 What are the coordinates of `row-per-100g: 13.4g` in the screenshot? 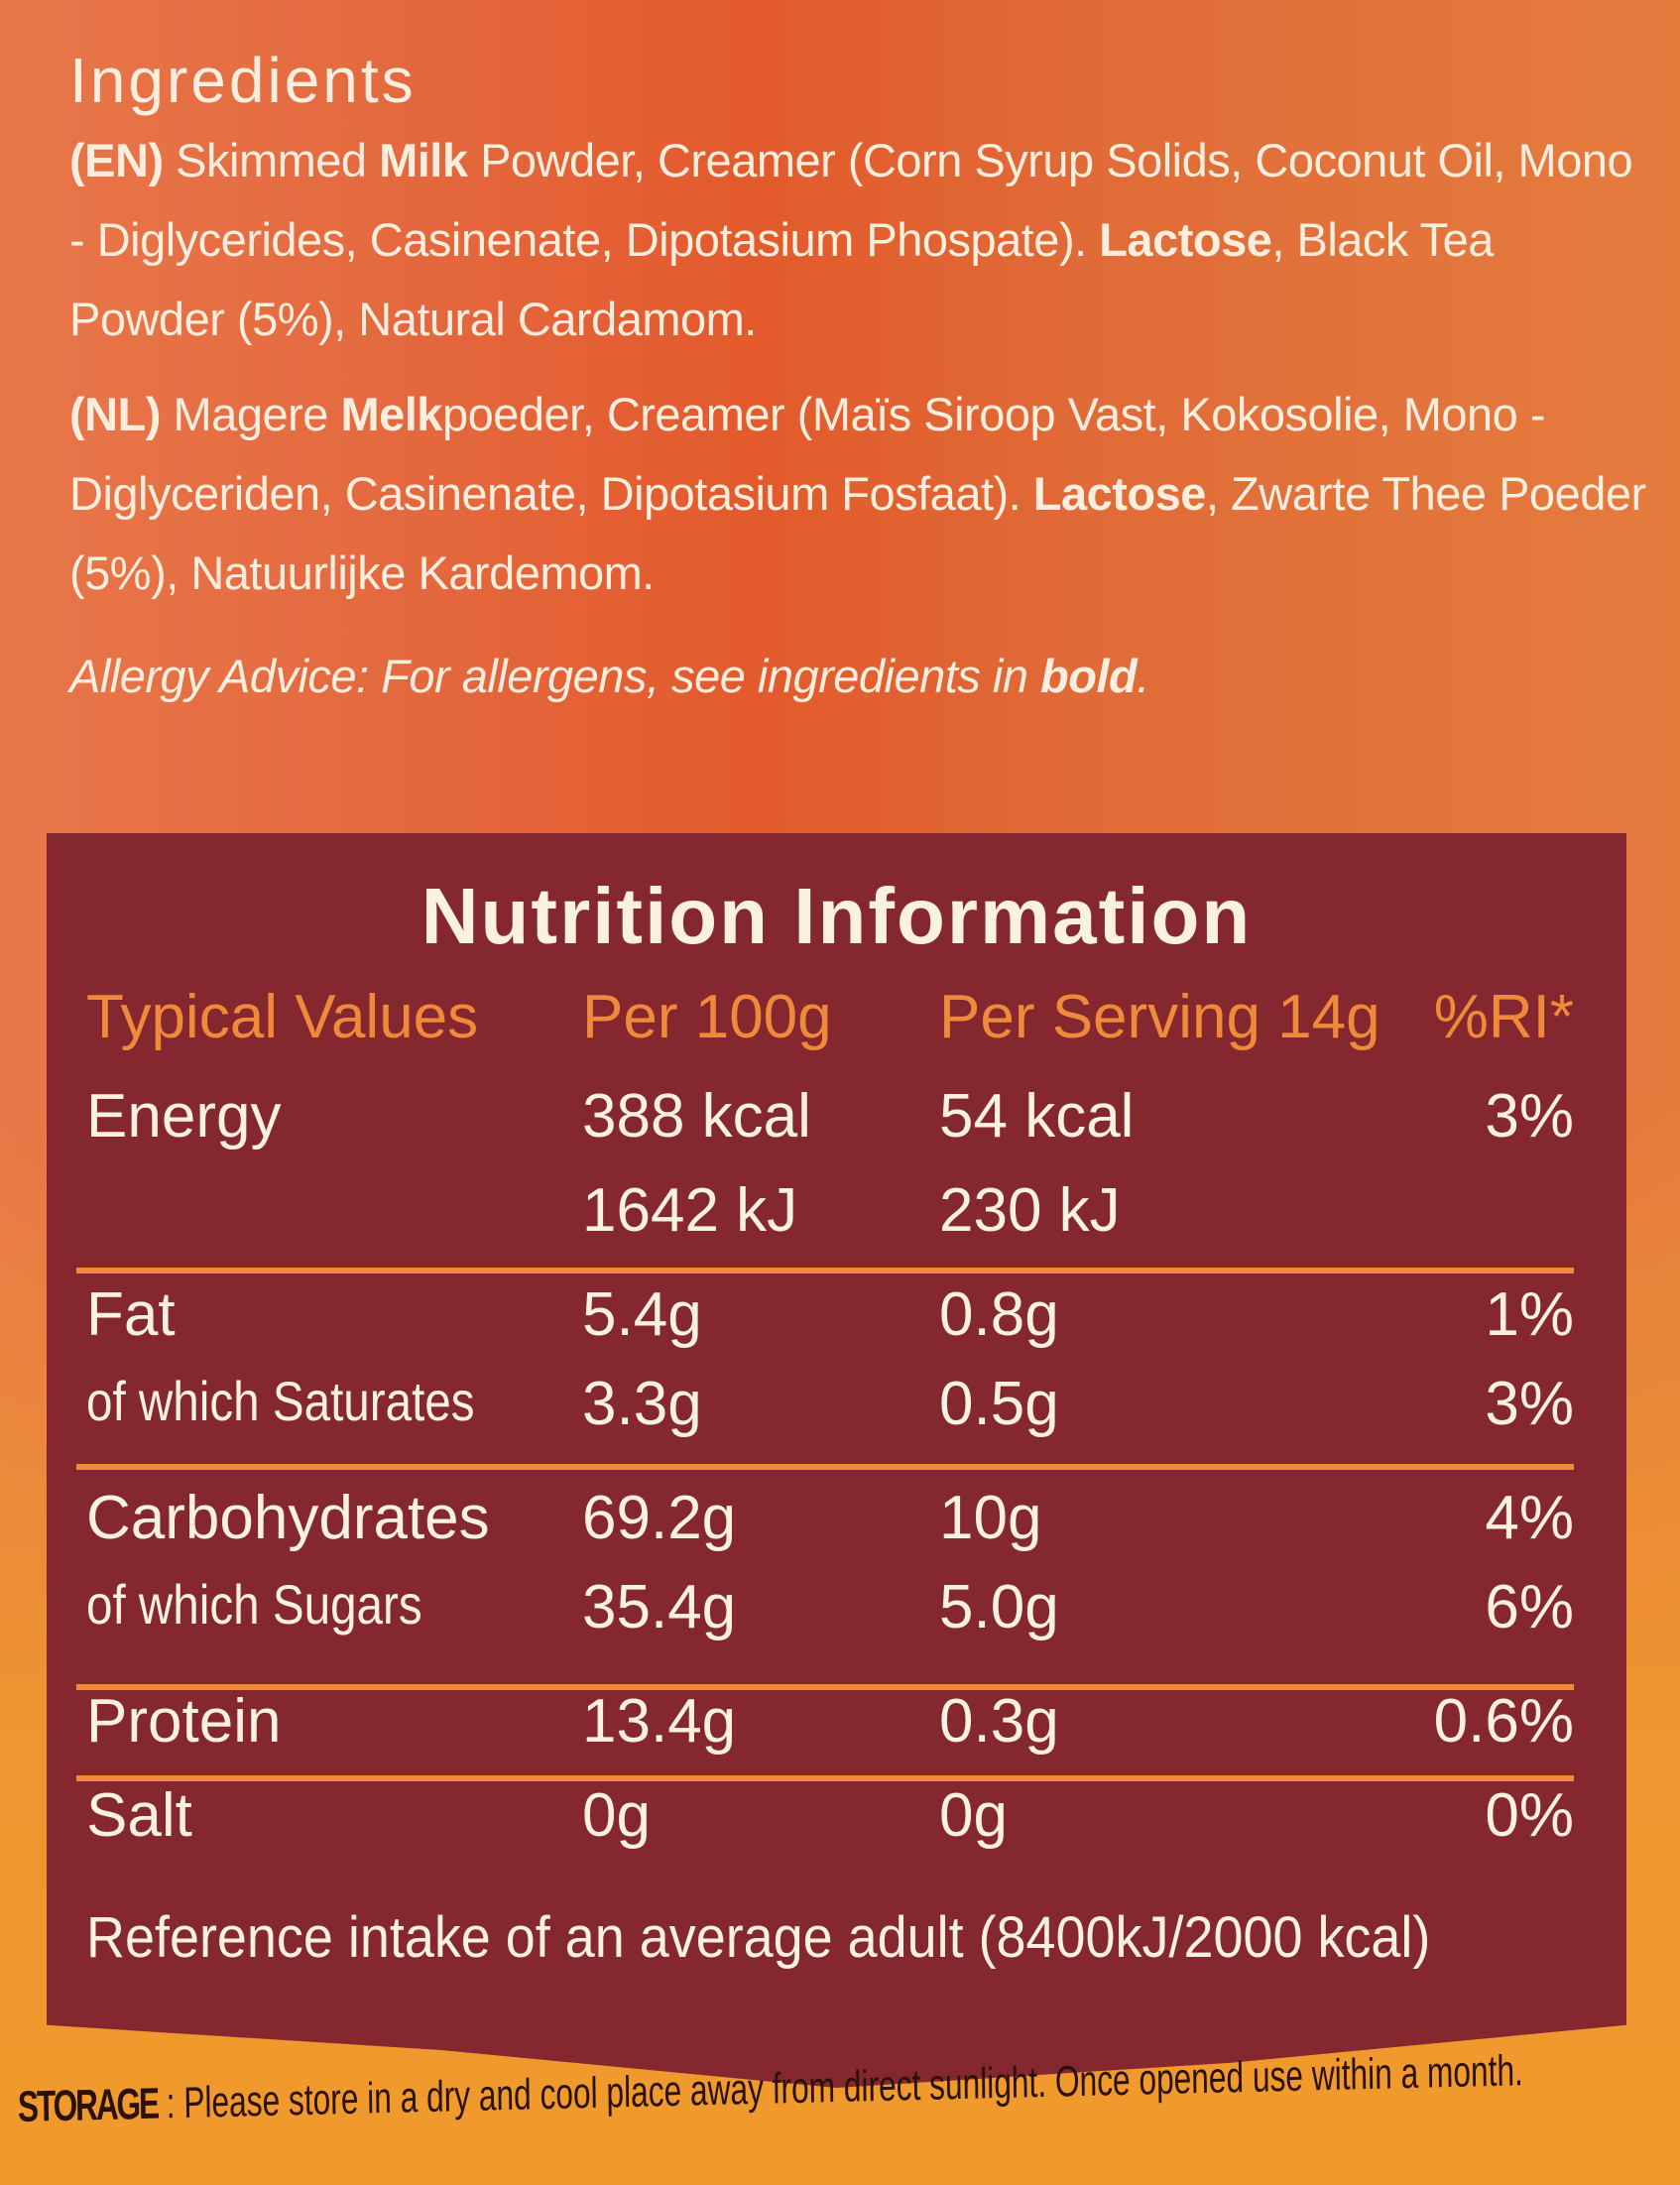 It's located at (659, 1721).